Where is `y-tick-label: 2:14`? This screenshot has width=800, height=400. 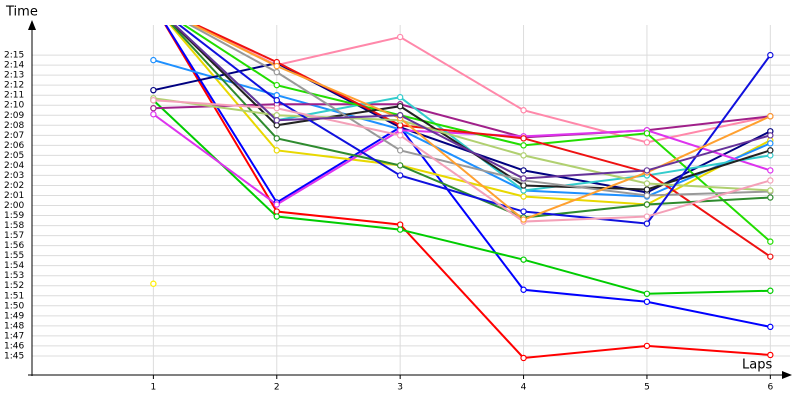
y-tick-label: 2:14 is located at coordinates (14, 66).